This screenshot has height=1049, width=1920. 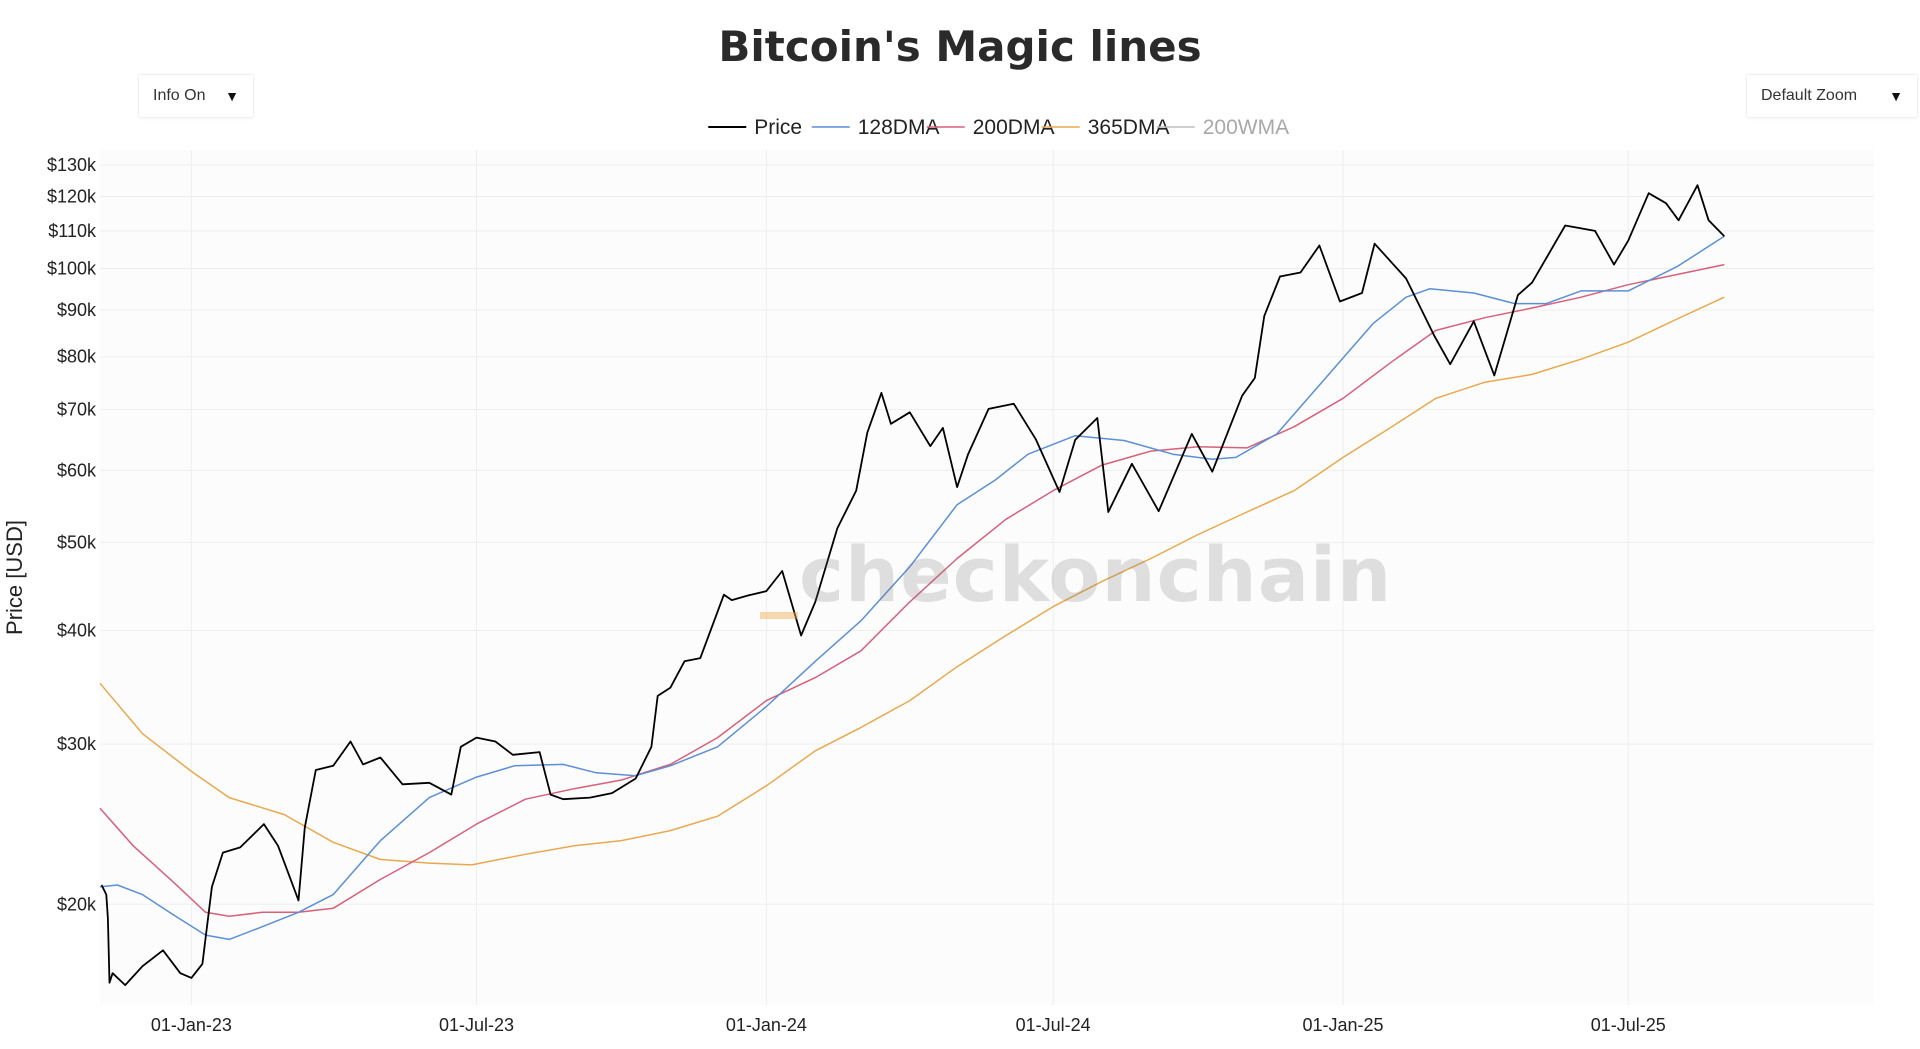 What do you see at coordinates (1129, 127) in the screenshot?
I see `legend-label: 365DMA` at bounding box center [1129, 127].